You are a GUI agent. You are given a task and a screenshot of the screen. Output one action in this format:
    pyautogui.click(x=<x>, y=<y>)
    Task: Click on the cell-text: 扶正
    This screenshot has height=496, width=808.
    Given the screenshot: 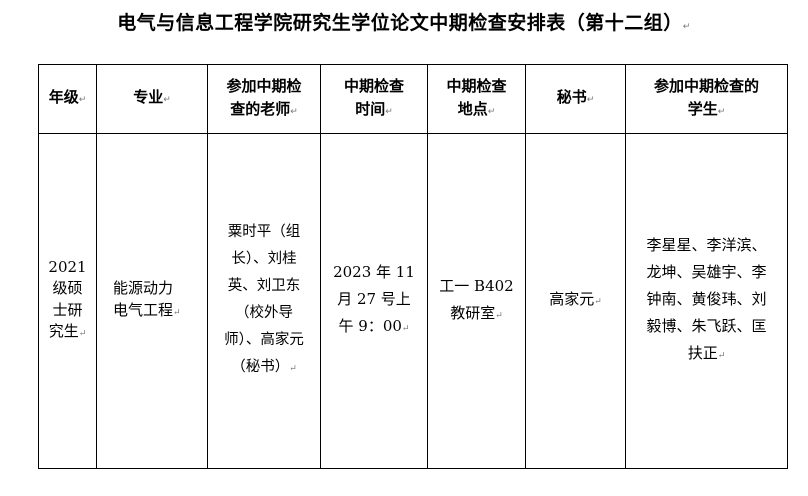 What is the action you would take?
    pyautogui.click(x=706, y=355)
    